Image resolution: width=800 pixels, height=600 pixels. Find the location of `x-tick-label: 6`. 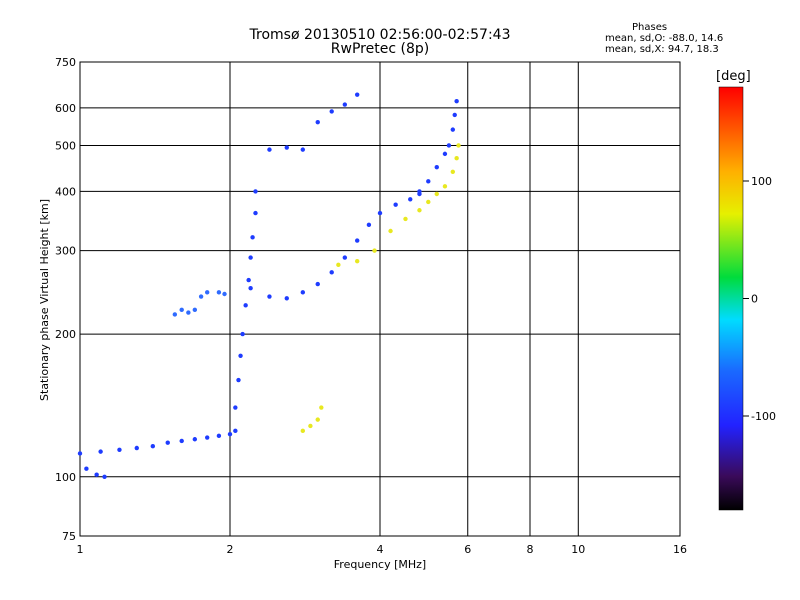

x-tick-label: 6 is located at coordinates (467, 549).